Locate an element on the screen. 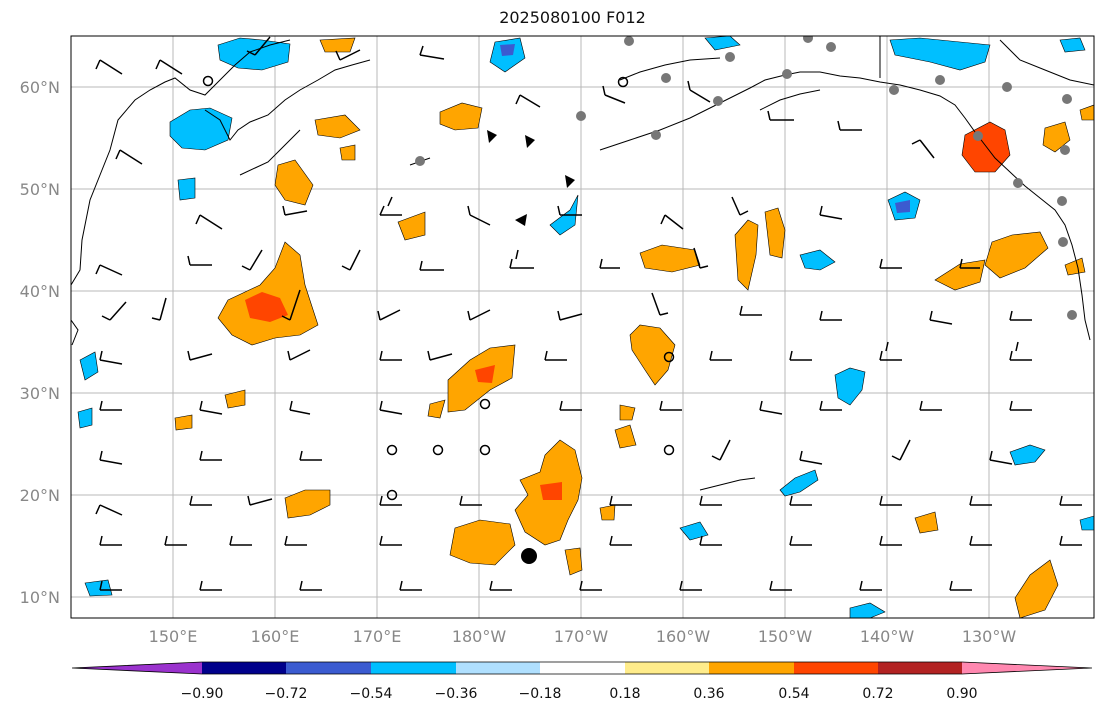  colorbar-tick-label: −0.72 is located at coordinates (286, 694).